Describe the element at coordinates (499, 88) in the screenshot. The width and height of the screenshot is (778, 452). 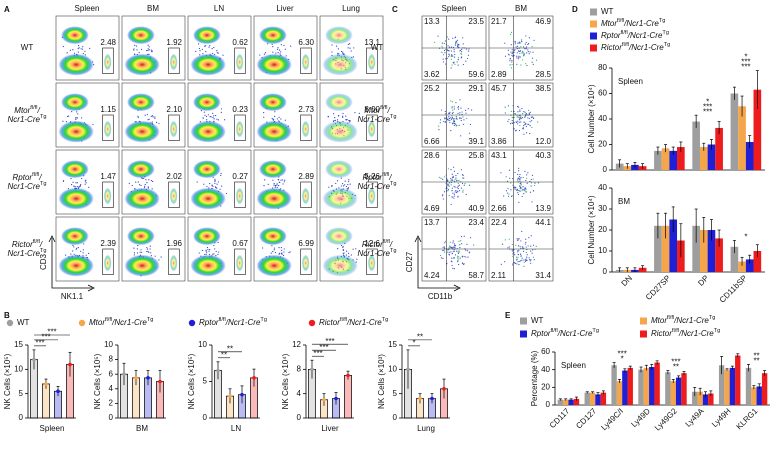
I see `quadrant-percent: 45.7` at that location.